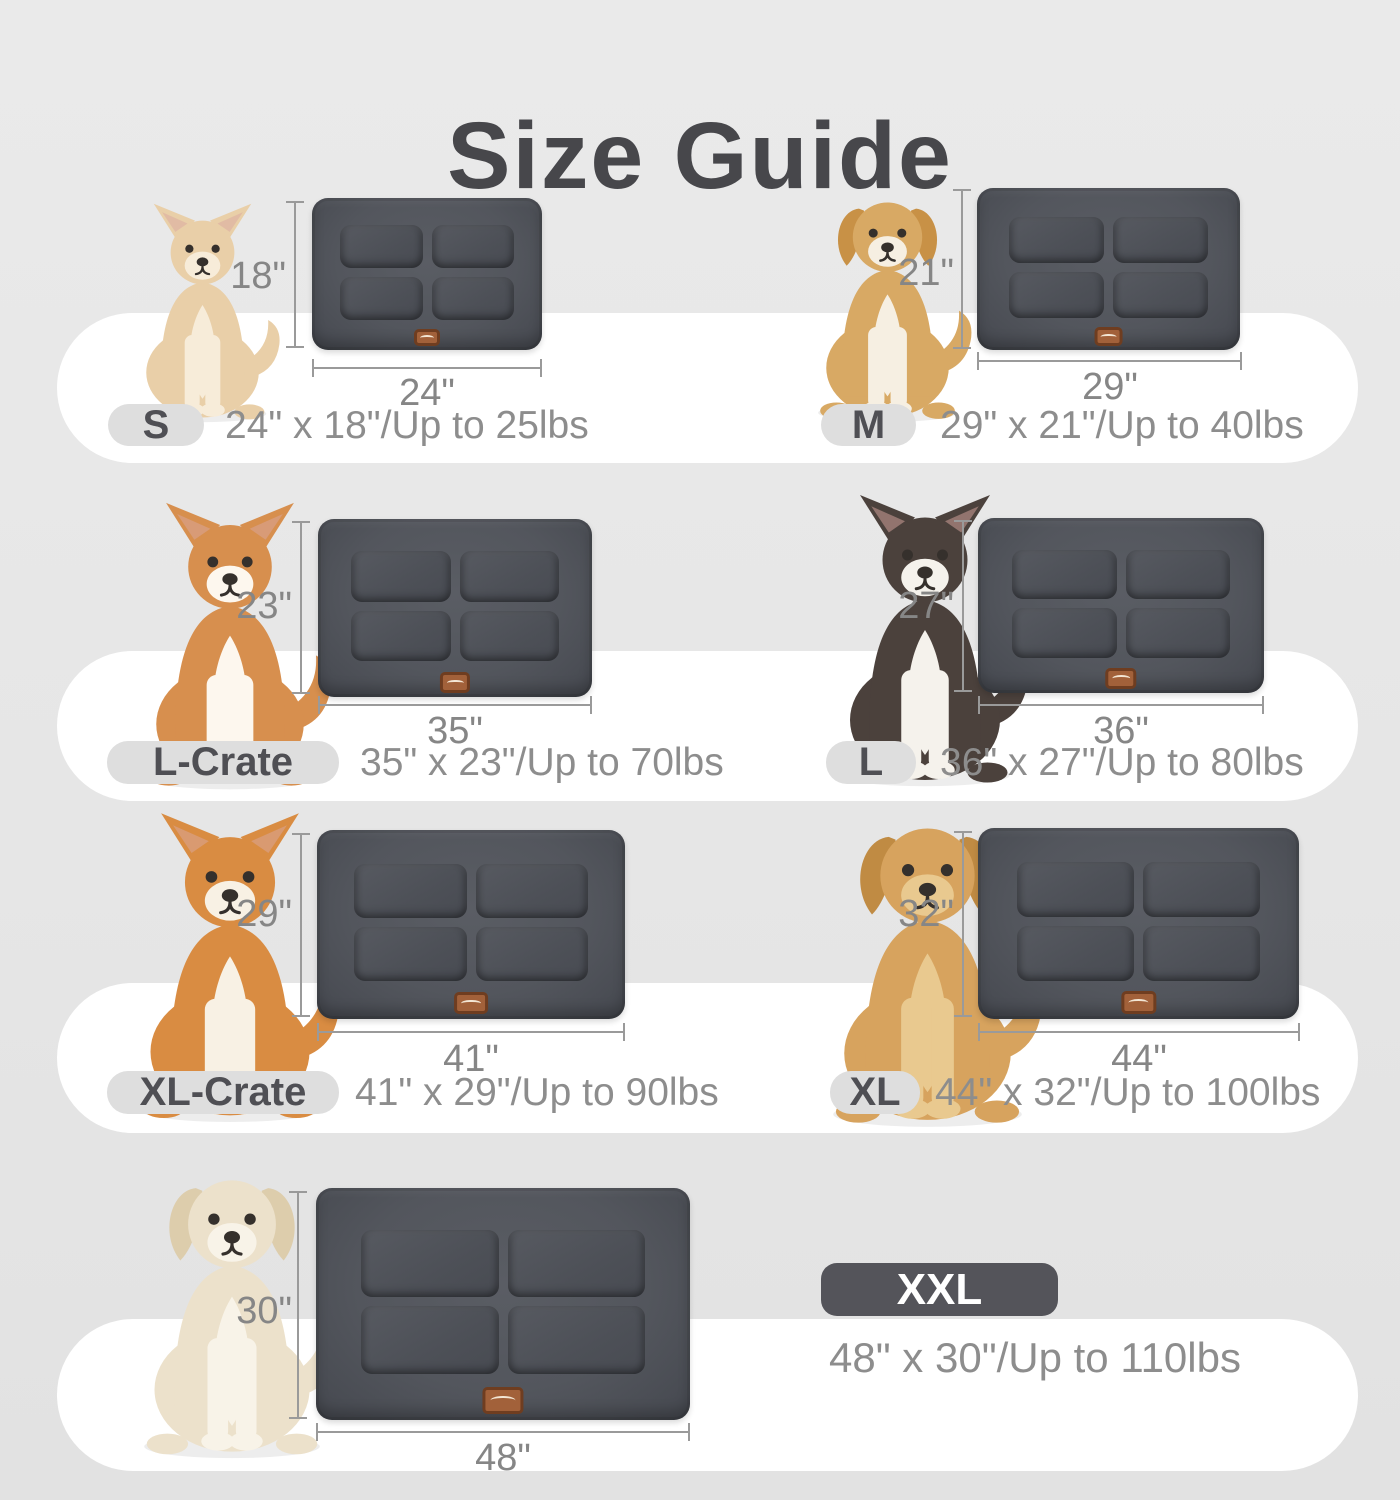  I want to click on height-dimension-line-m, so click(962, 269).